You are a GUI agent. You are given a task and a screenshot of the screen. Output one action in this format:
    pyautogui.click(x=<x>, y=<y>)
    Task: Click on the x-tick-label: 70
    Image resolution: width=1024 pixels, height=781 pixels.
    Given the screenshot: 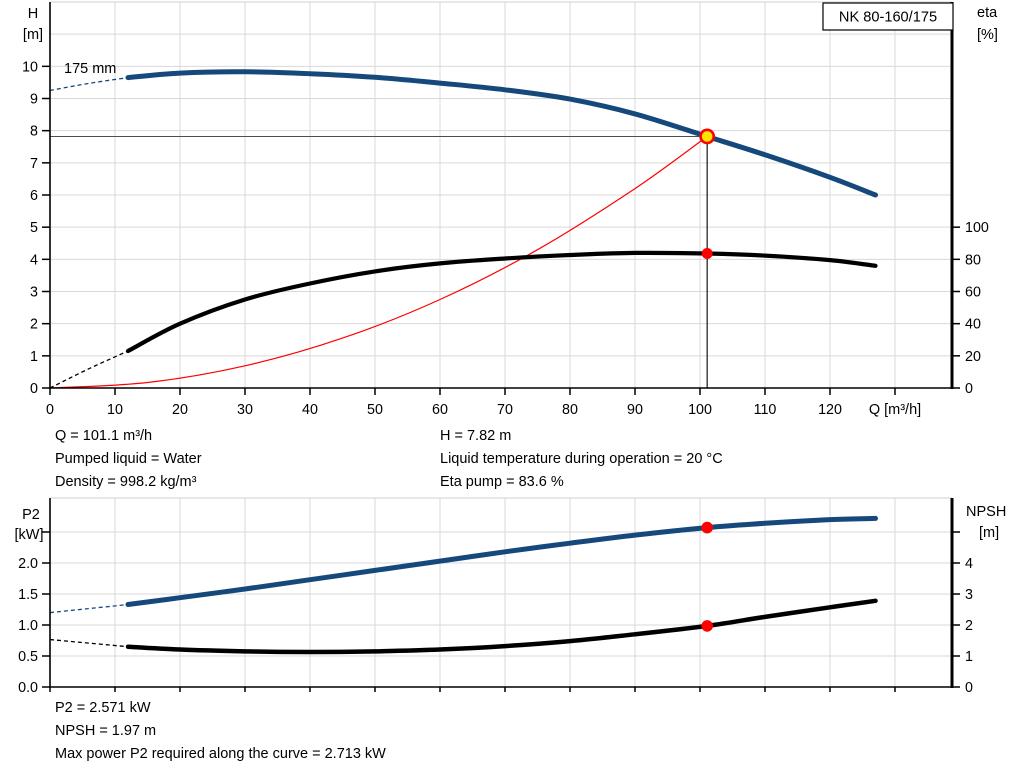 What is the action you would take?
    pyautogui.click(x=505, y=410)
    